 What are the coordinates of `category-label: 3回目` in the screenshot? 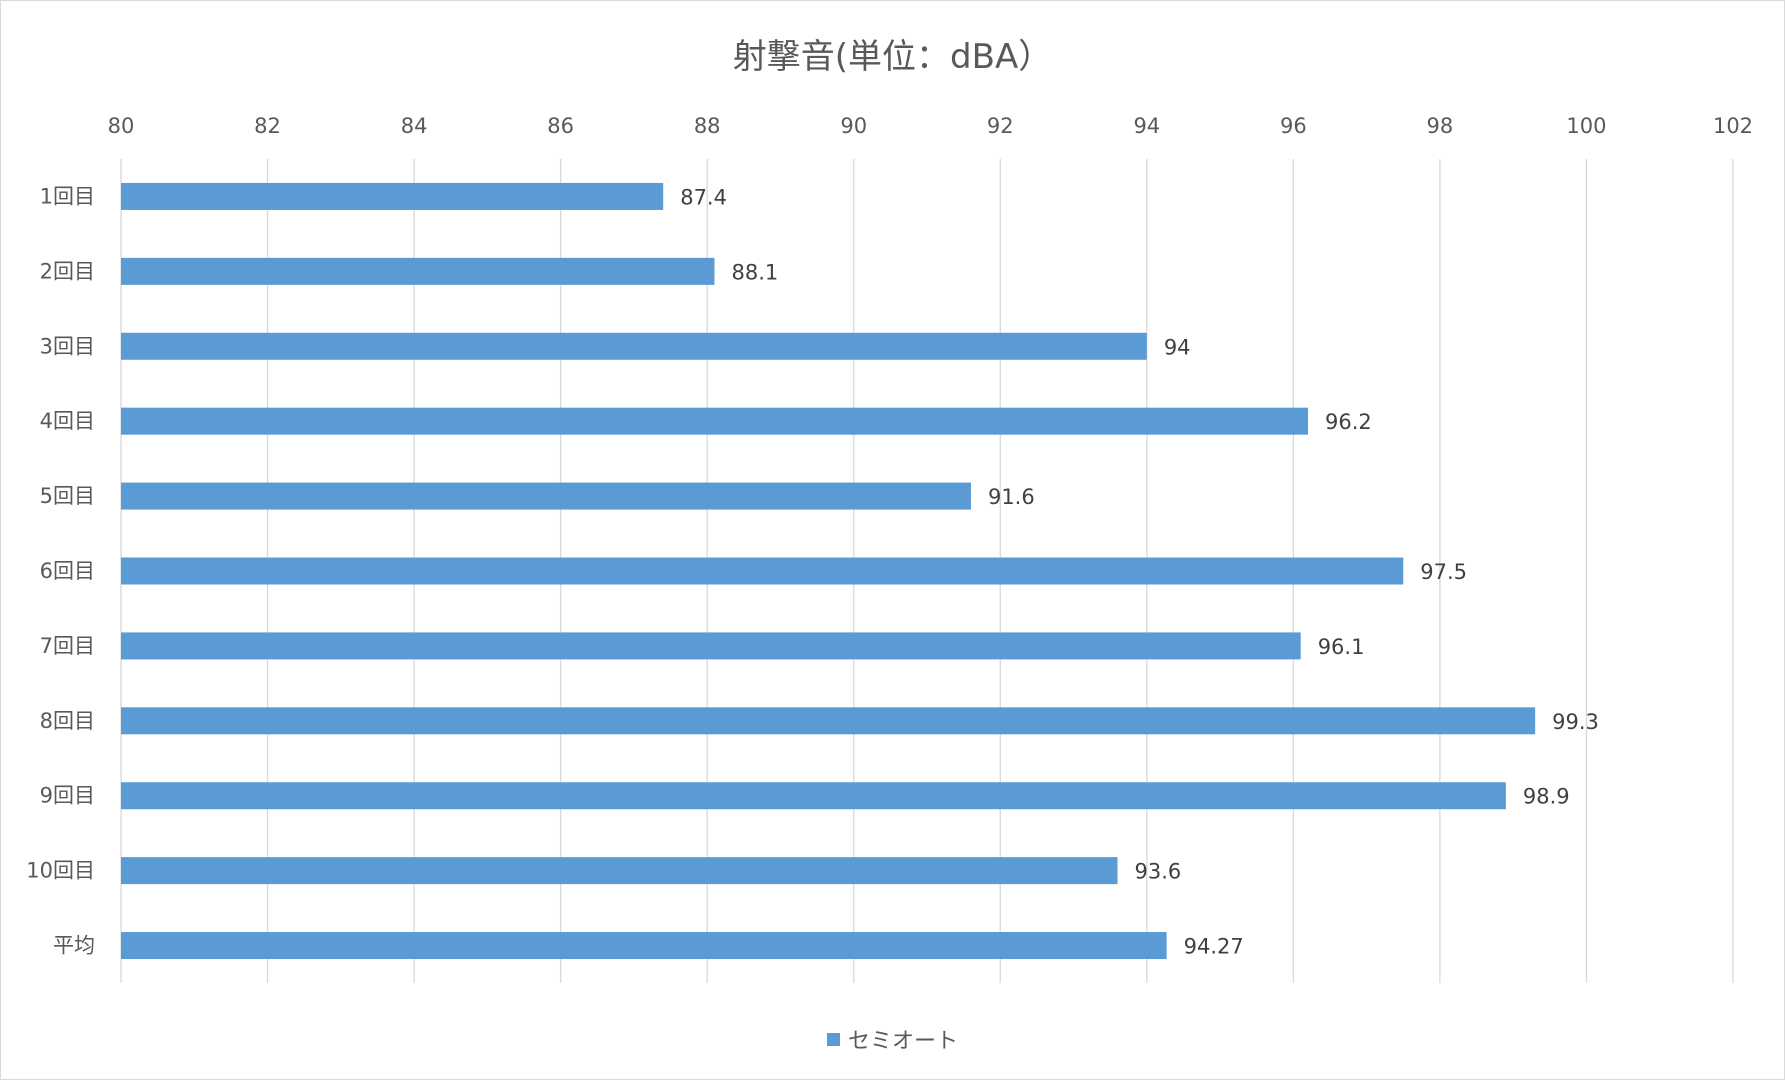 It's located at (67, 346).